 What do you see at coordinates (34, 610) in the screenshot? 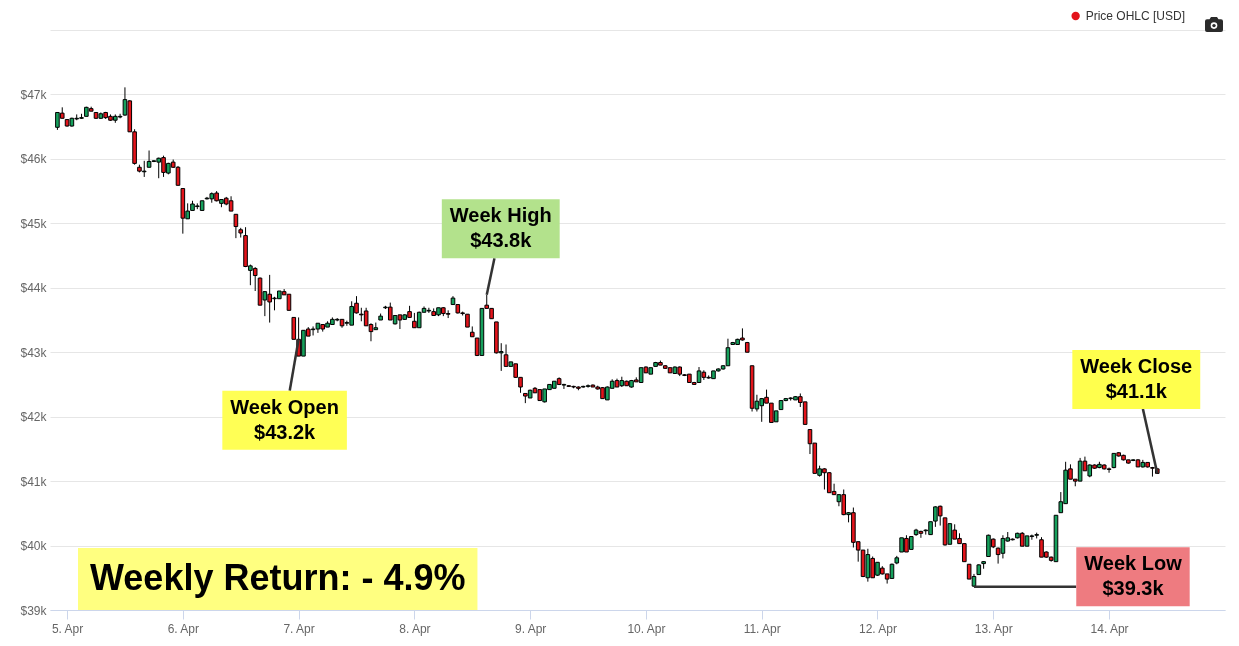
I see `y-tick-label: $39k` at bounding box center [34, 610].